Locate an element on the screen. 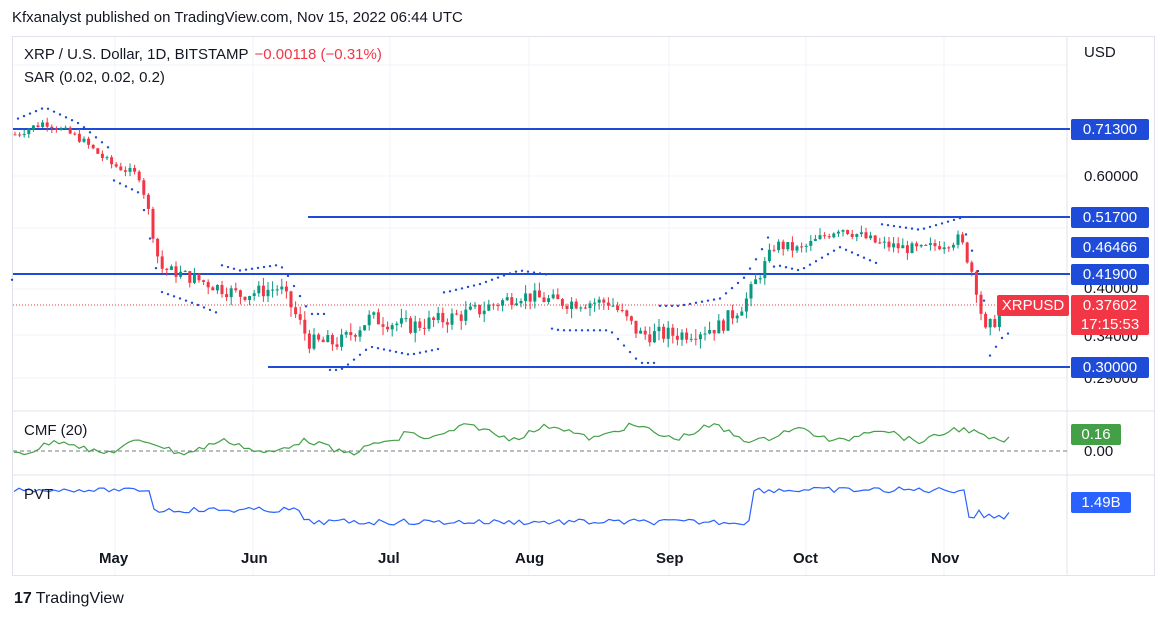  level-tag-0419: 0.41900 is located at coordinates (1110, 274).